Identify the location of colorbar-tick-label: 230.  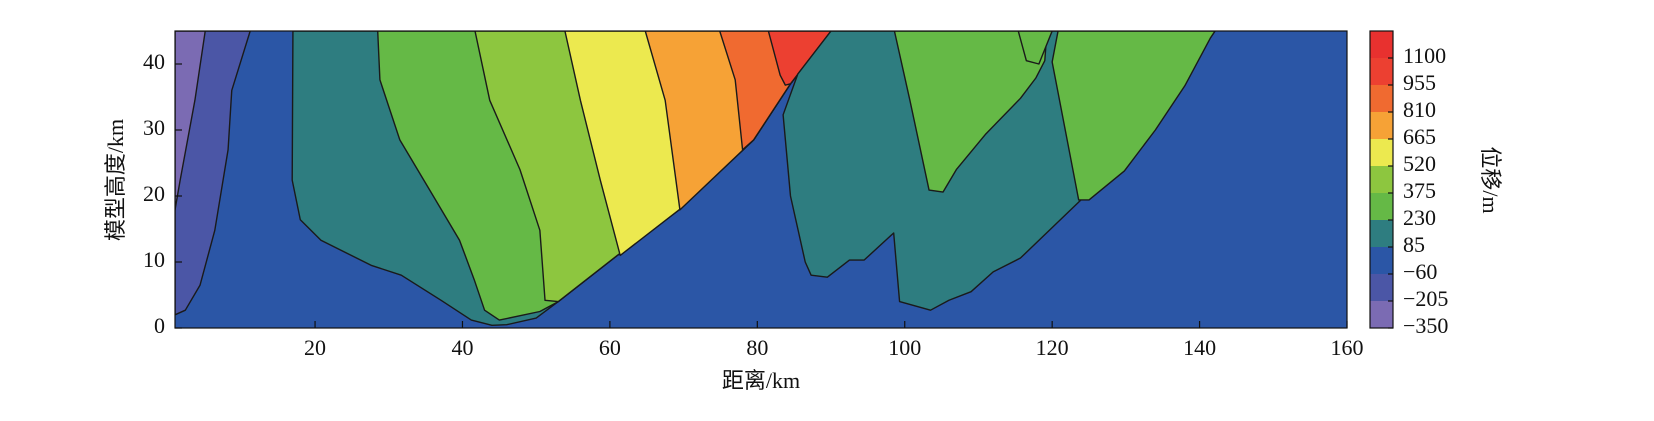
(1419, 217).